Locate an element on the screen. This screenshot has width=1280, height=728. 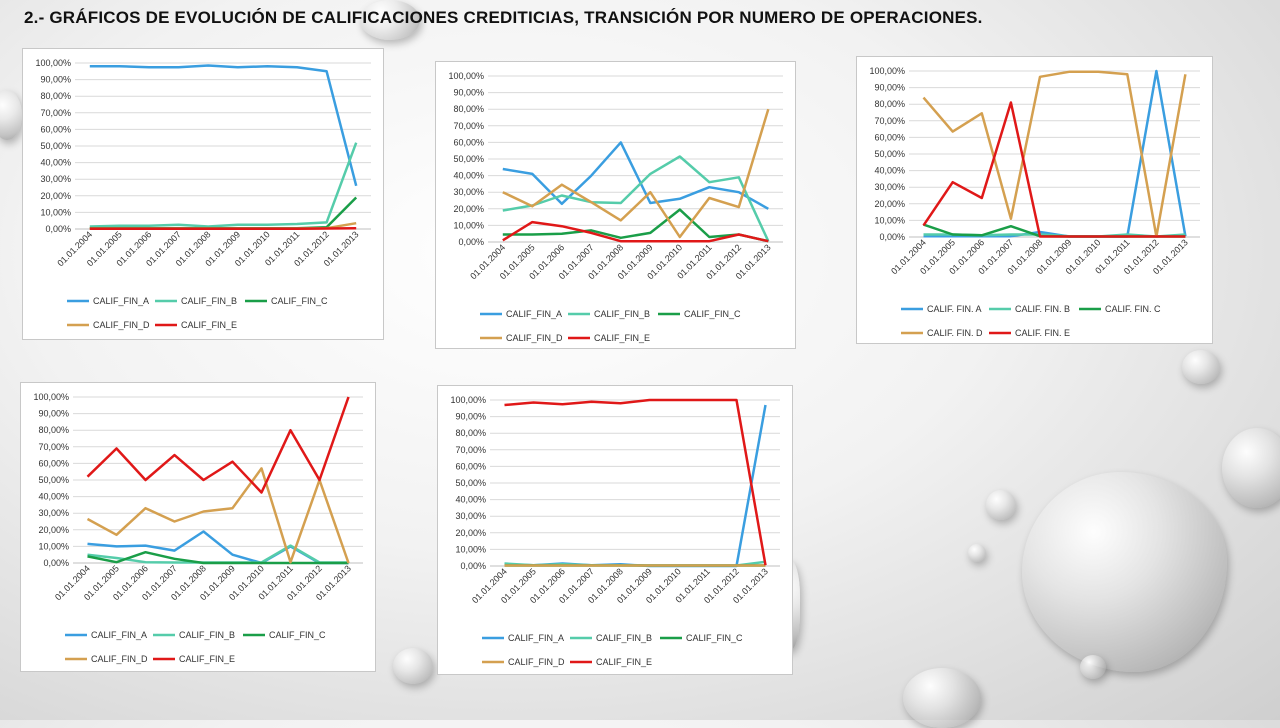
legend-label: CALIF. FIN. C is located at coordinates (1133, 309).